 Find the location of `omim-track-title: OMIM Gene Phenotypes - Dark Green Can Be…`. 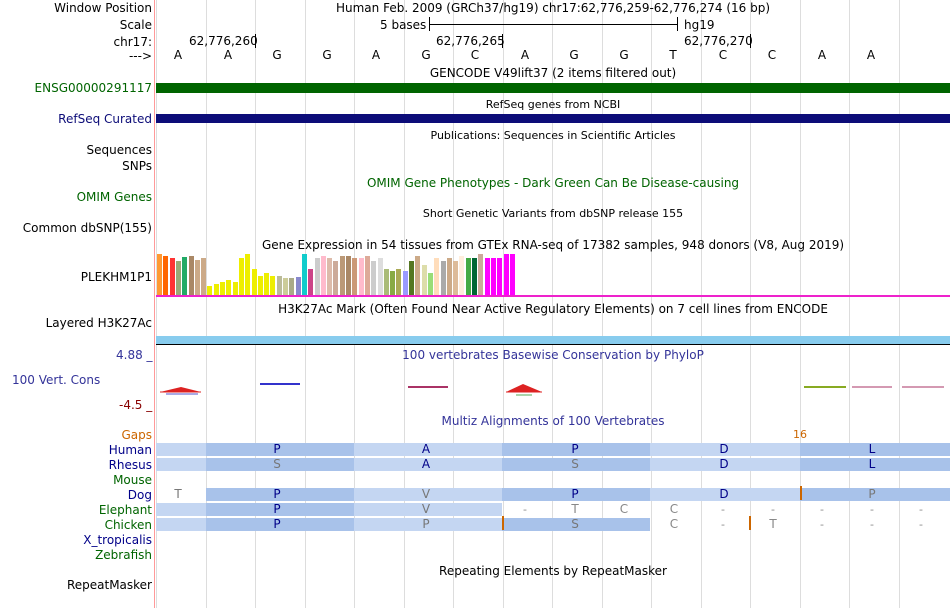

omim-track-title: OMIM Gene Phenotypes - Dark Green Can Be… is located at coordinates (553, 183).